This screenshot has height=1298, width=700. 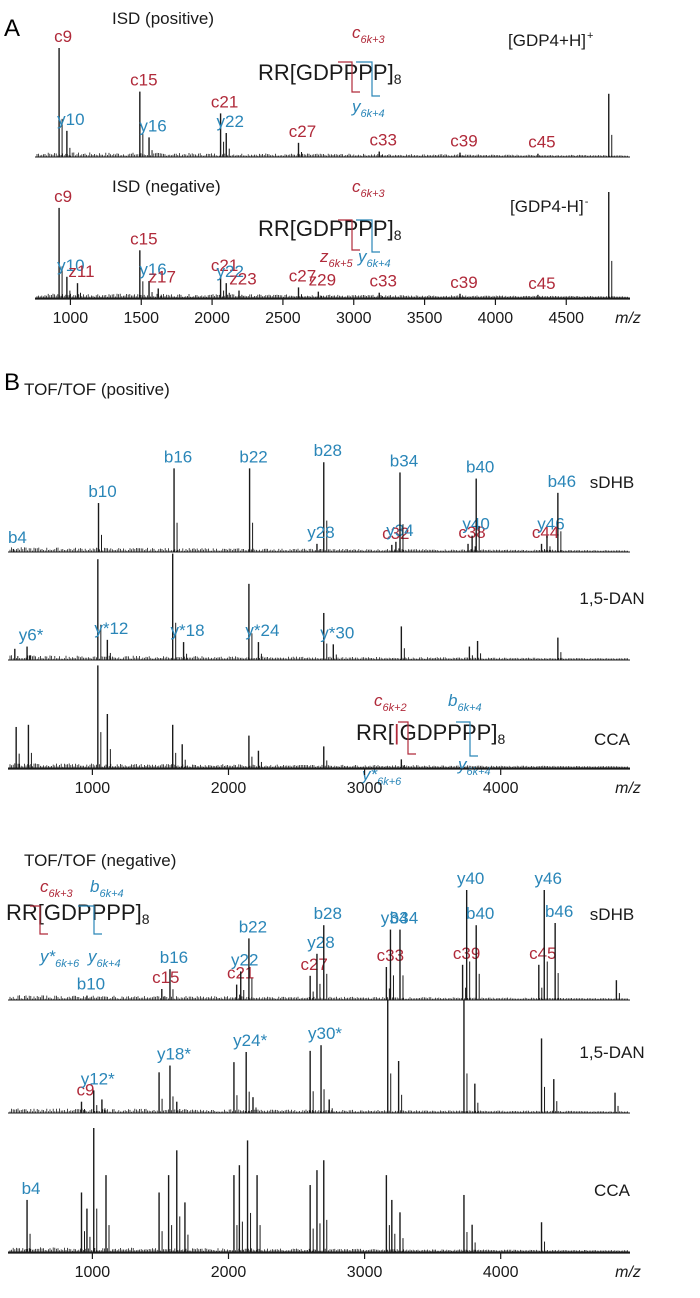 What do you see at coordinates (102, 491) in the screenshot?
I see `peak-label: b10` at bounding box center [102, 491].